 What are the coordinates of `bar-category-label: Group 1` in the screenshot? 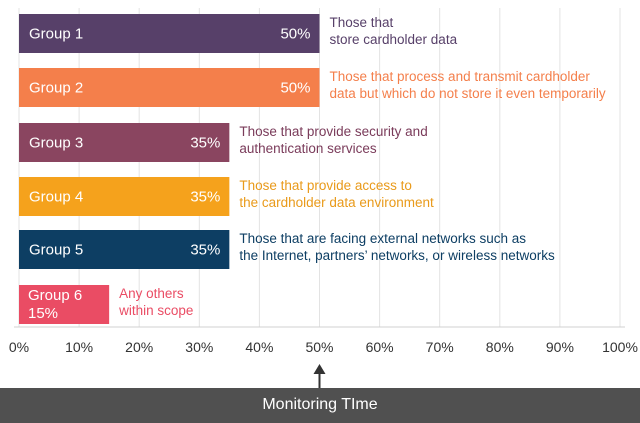 It's located at (56, 34).